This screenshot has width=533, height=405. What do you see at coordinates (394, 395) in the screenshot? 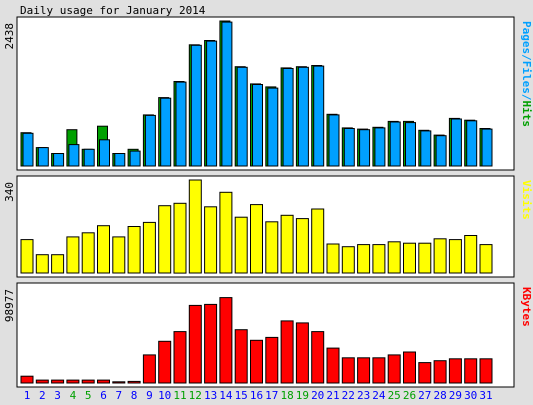
I see `x-tick-label: 25` at bounding box center [394, 395].